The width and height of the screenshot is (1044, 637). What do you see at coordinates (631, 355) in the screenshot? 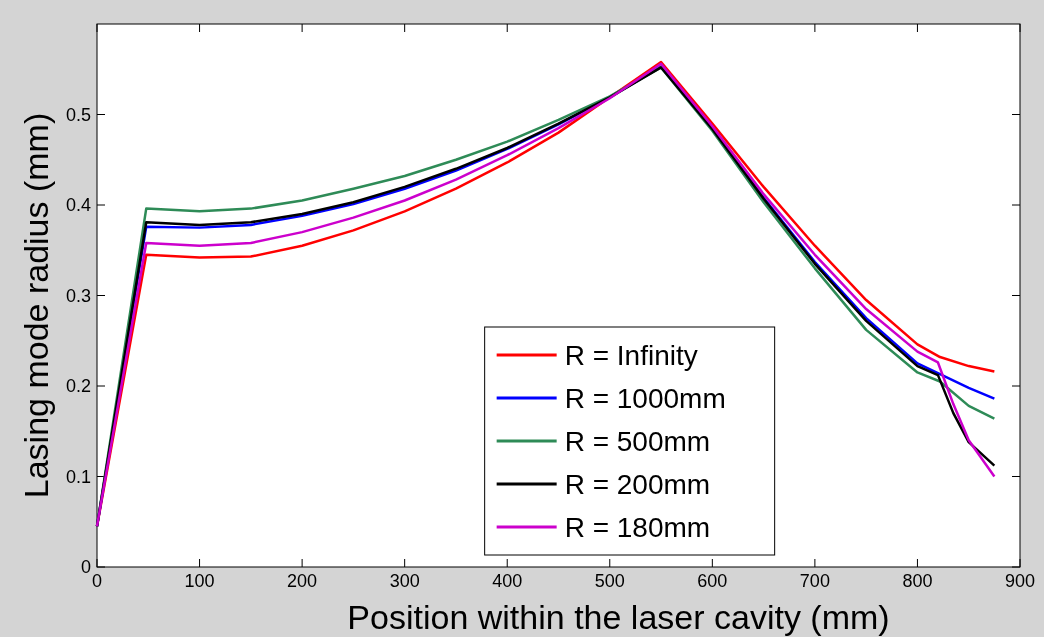
I see `legend-label: R = Infinity` at bounding box center [631, 355].